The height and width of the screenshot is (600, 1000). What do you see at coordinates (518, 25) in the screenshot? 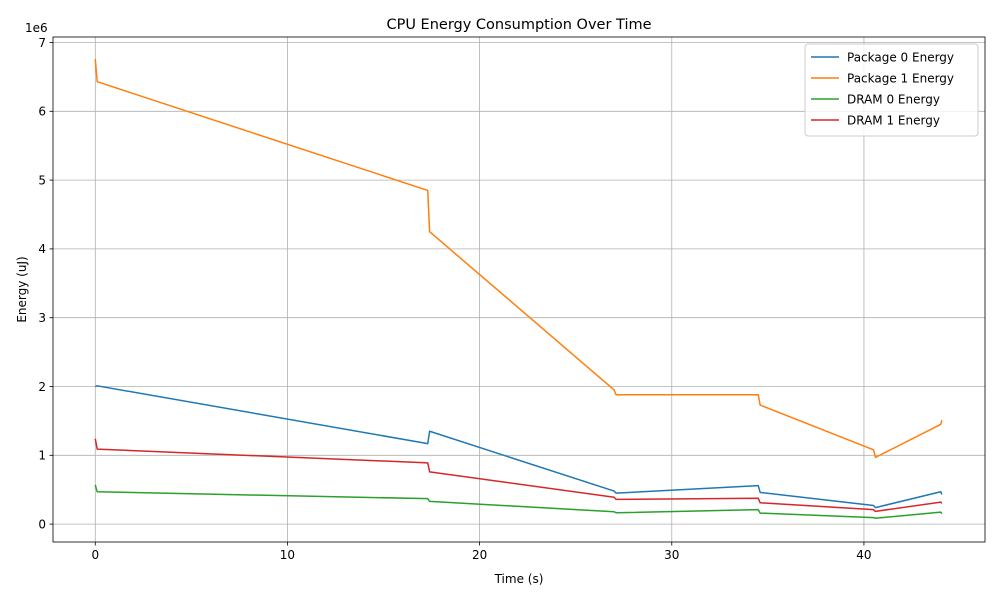
I see `chart-title: CPU Energy Consumption Over Time` at bounding box center [518, 25].